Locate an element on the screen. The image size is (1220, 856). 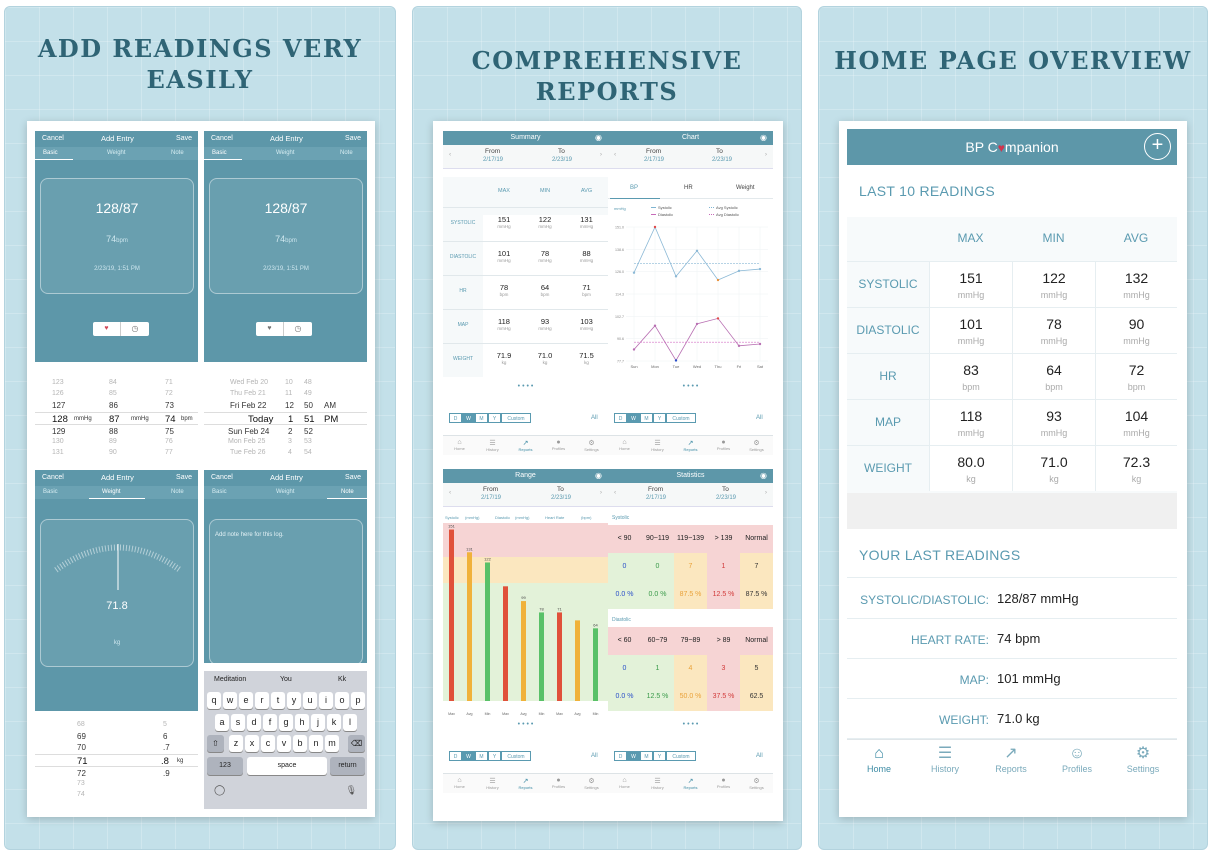
key-n: n is located at coordinates (316, 743).